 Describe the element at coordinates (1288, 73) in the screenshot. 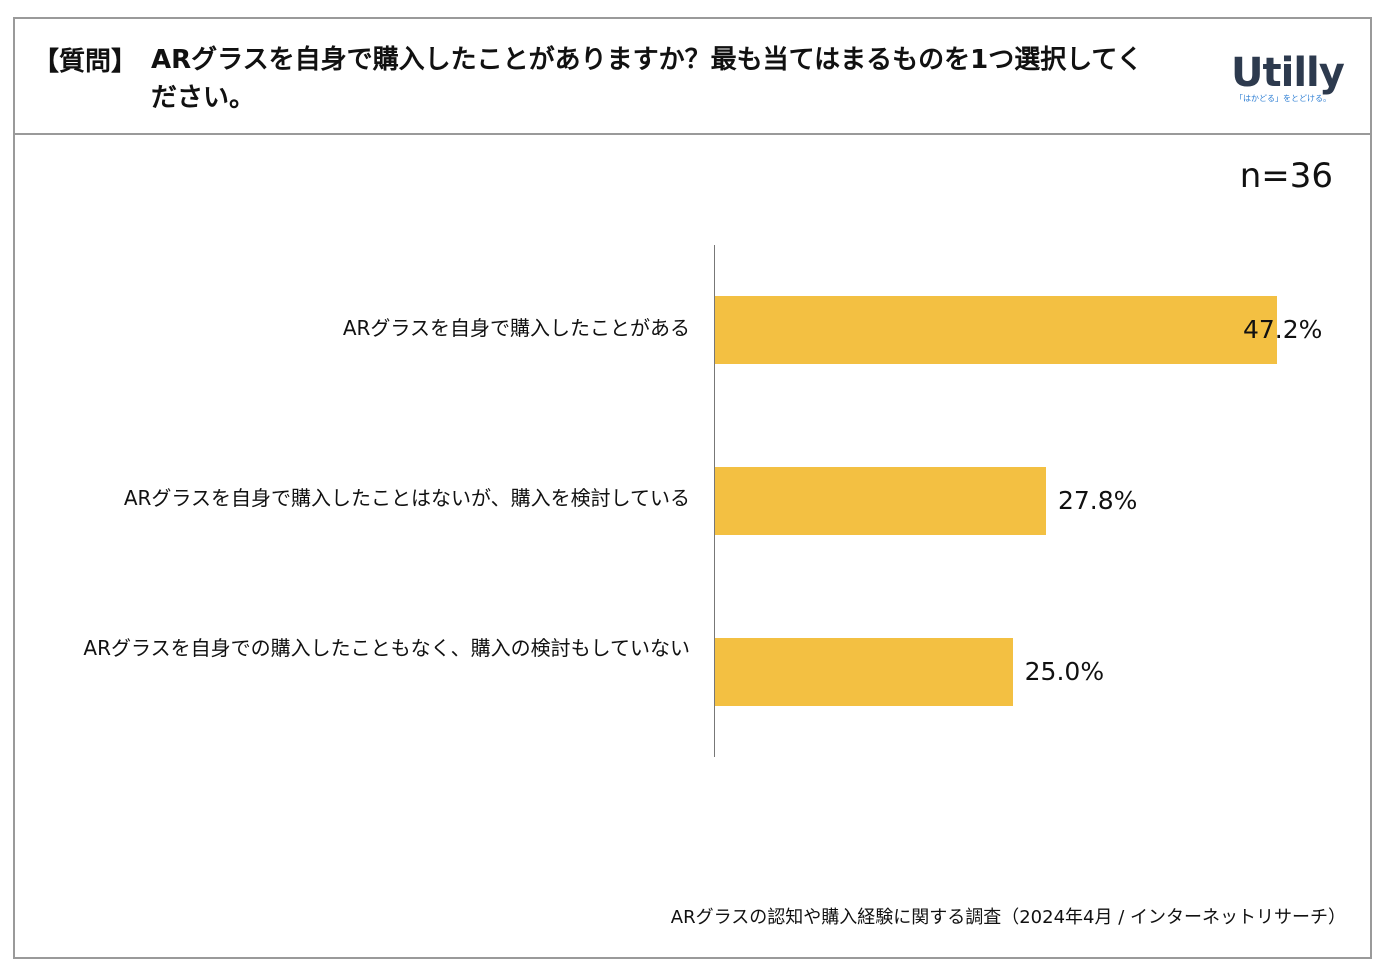

I see `logo-wordmark: Utilly` at that location.